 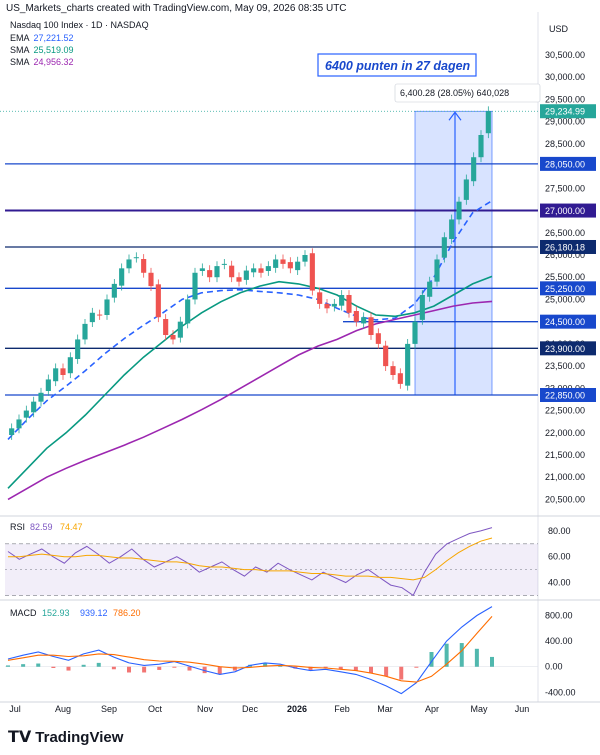 What do you see at coordinates (559, 29) in the screenshot?
I see `currency-label: USD` at bounding box center [559, 29].